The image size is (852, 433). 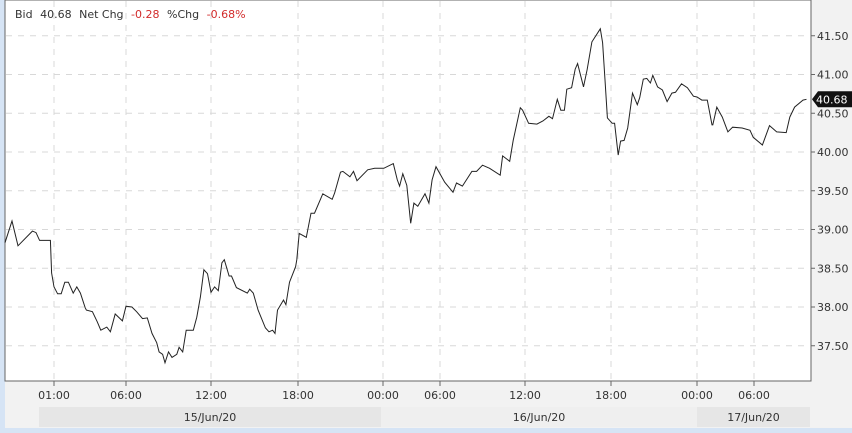 What do you see at coordinates (833, 268) in the screenshot?
I see `y-tick-label: 38.50` at bounding box center [833, 268].